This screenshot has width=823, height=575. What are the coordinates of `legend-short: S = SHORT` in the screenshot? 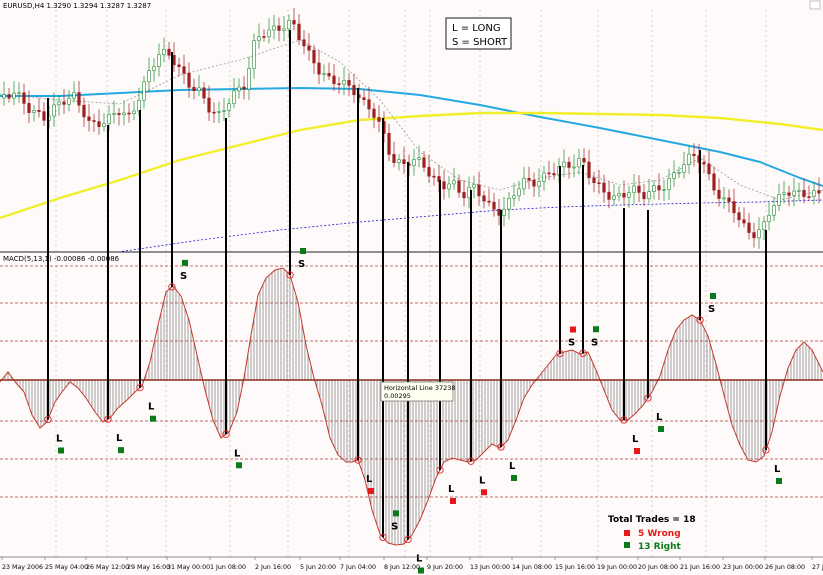 It's located at (480, 42).